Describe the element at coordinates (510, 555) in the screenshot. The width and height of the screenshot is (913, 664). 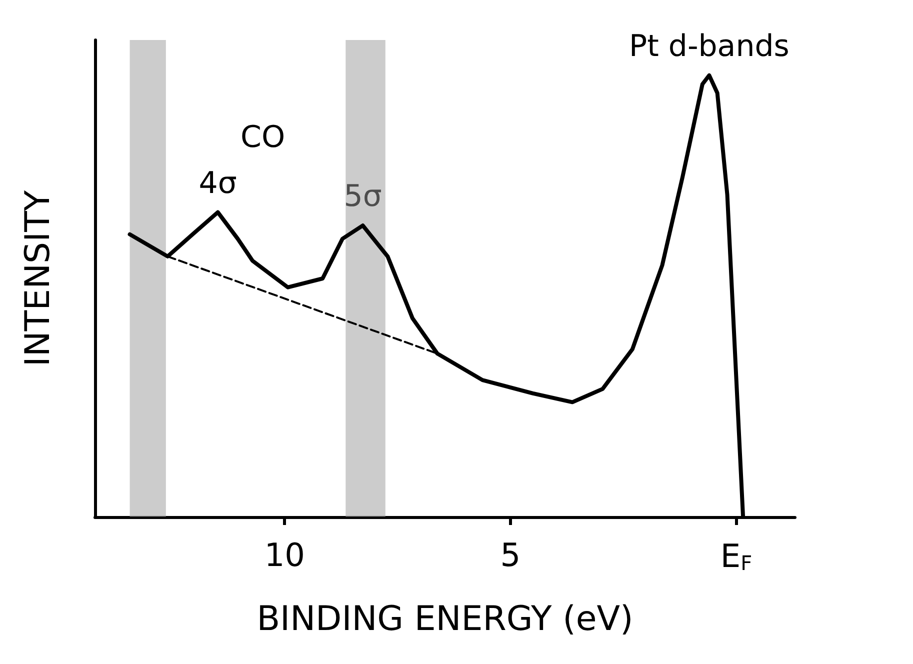
I see `x-tick-label: 5` at that location.